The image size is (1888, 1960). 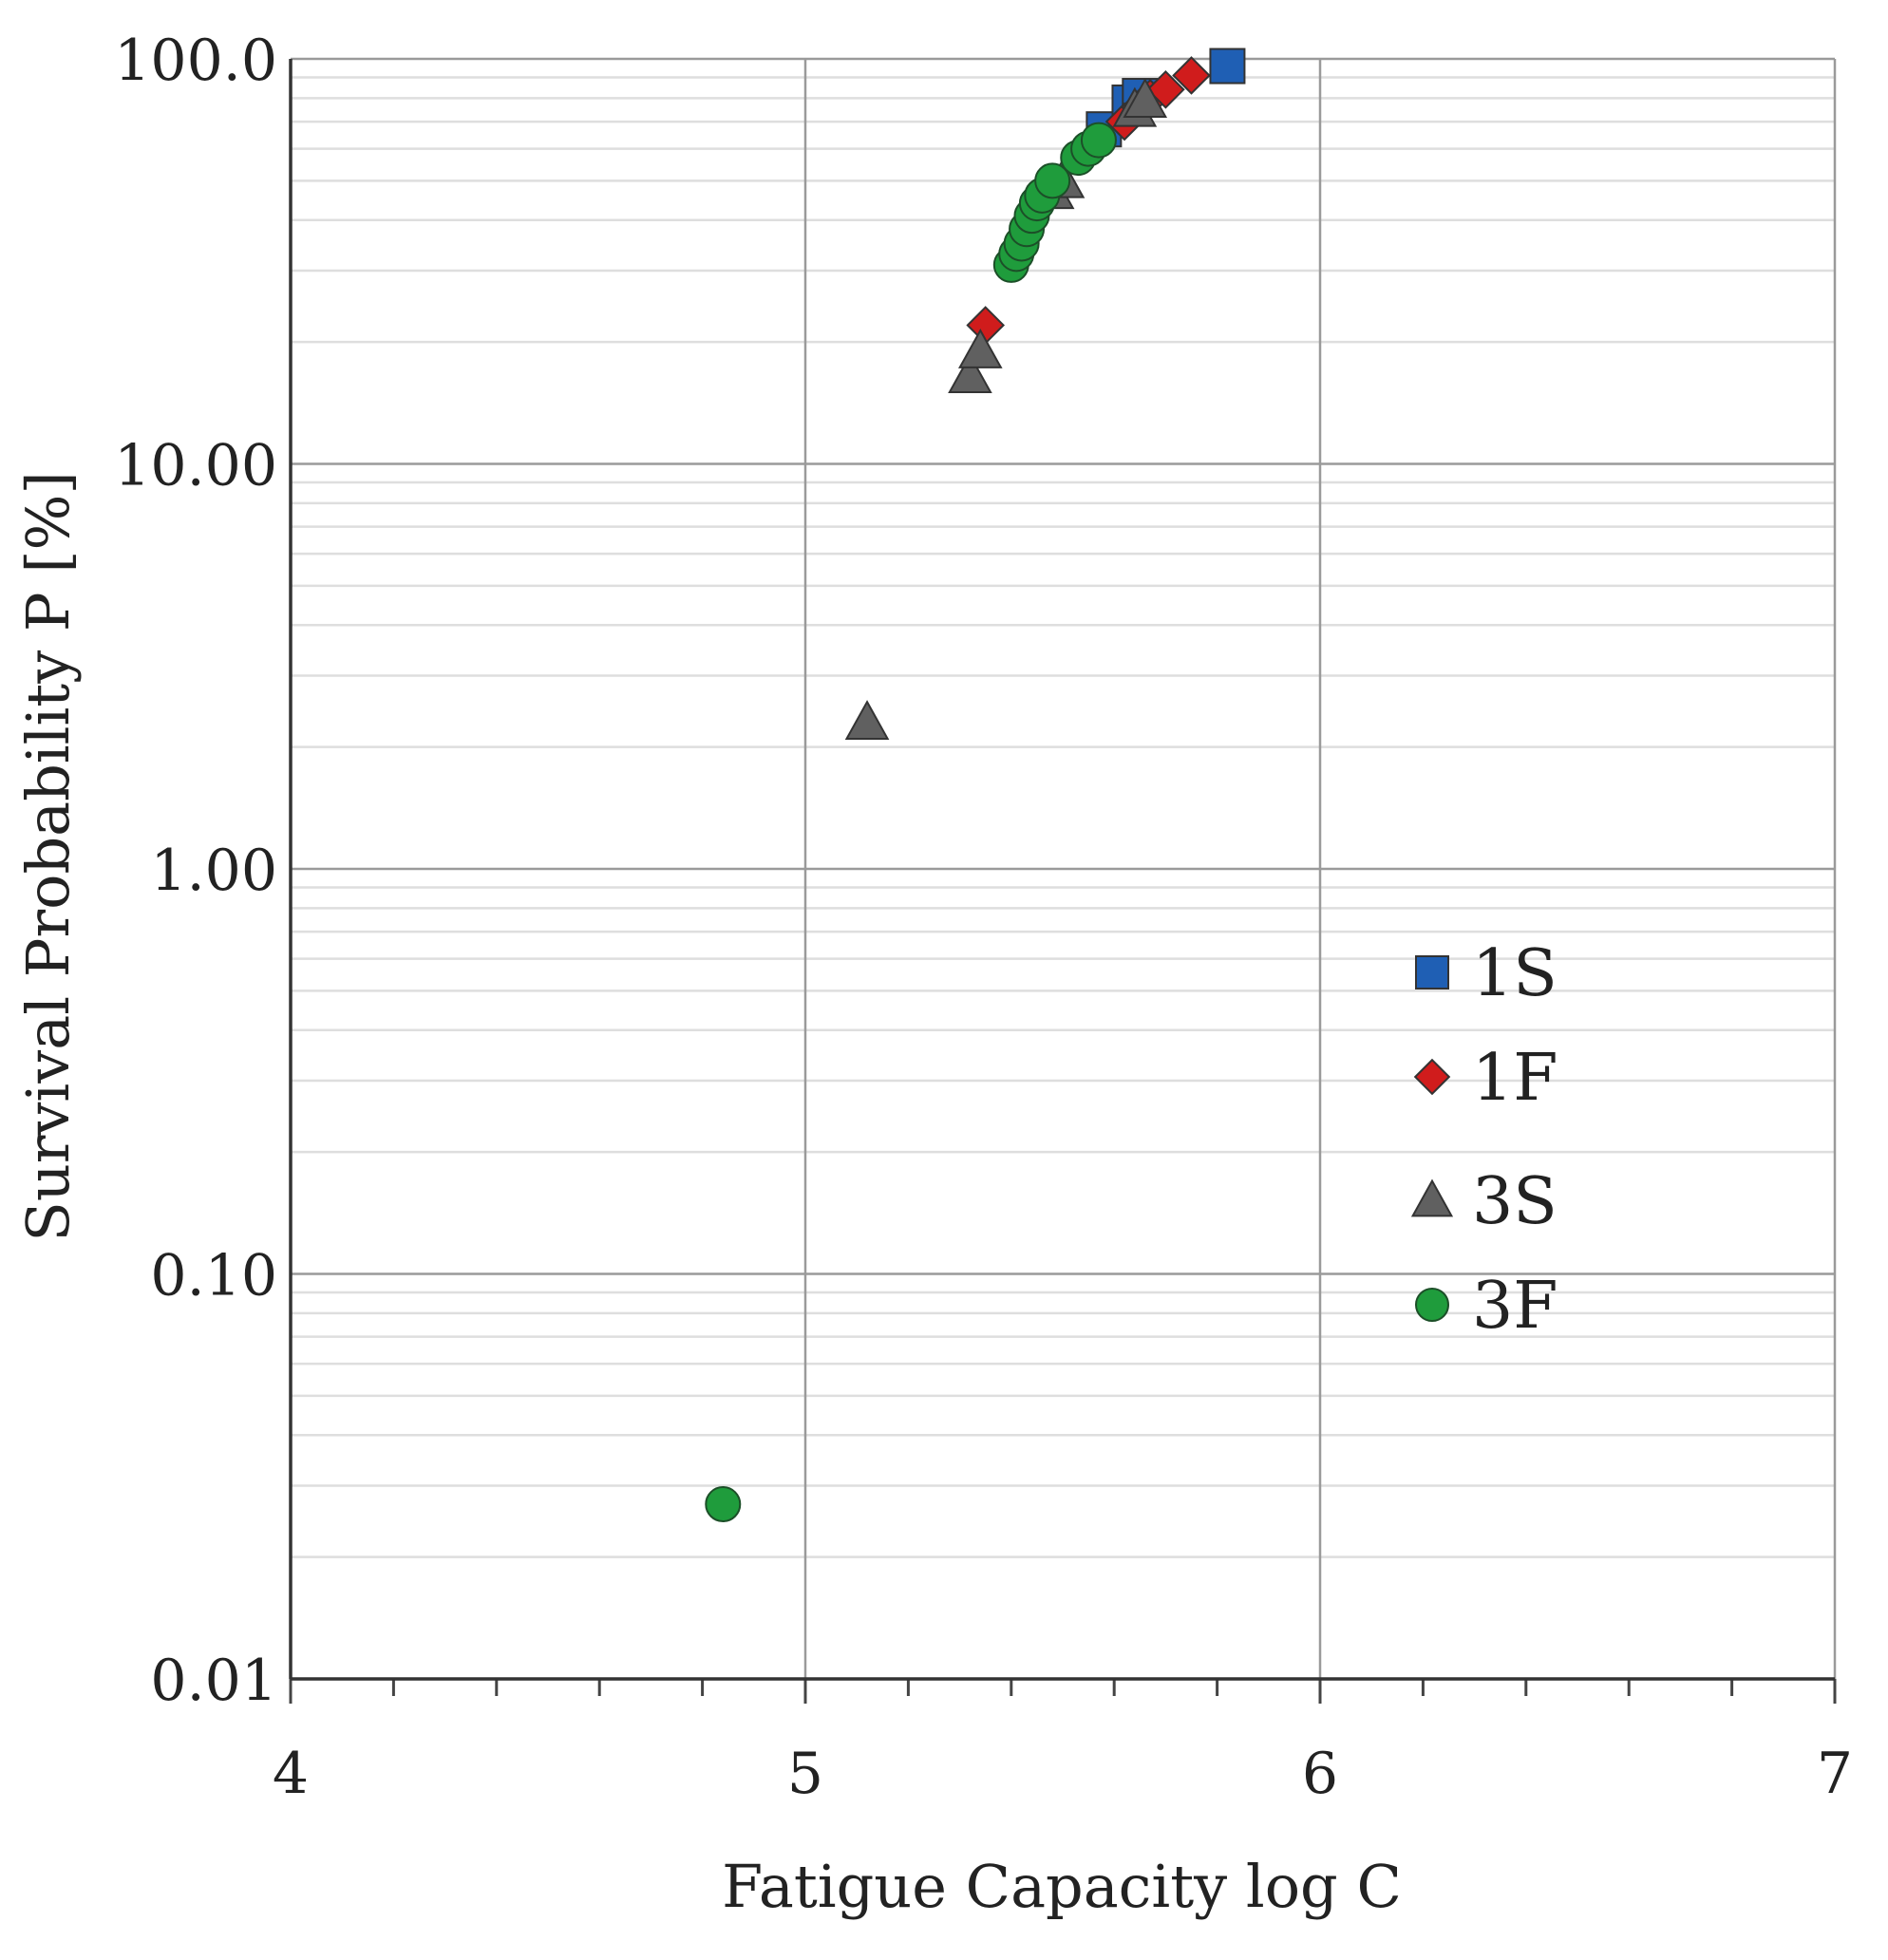 What do you see at coordinates (213, 1276) in the screenshot?
I see `y-tick-label: 0.10` at bounding box center [213, 1276].